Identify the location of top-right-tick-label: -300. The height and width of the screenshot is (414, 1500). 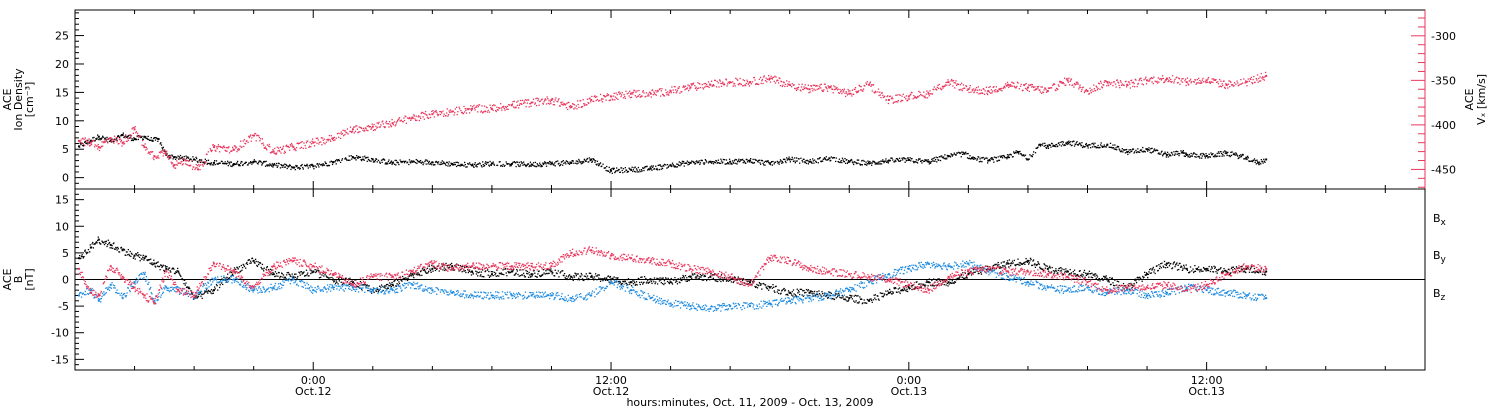
(1443, 36).